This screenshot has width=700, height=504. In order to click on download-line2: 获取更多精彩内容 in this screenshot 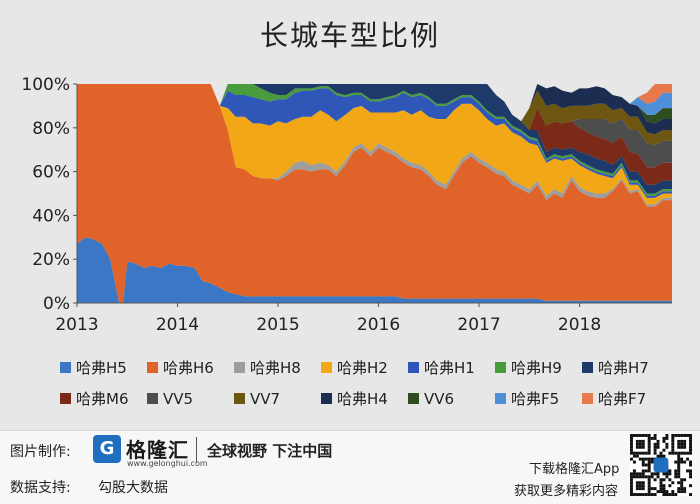, I will do `click(566, 491)`.